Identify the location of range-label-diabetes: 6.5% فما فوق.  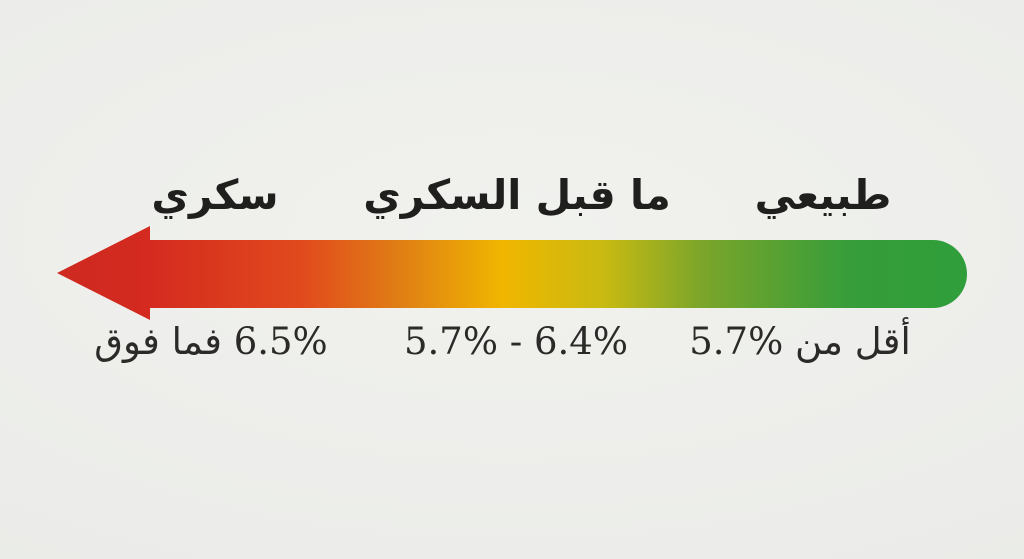
(211, 341).